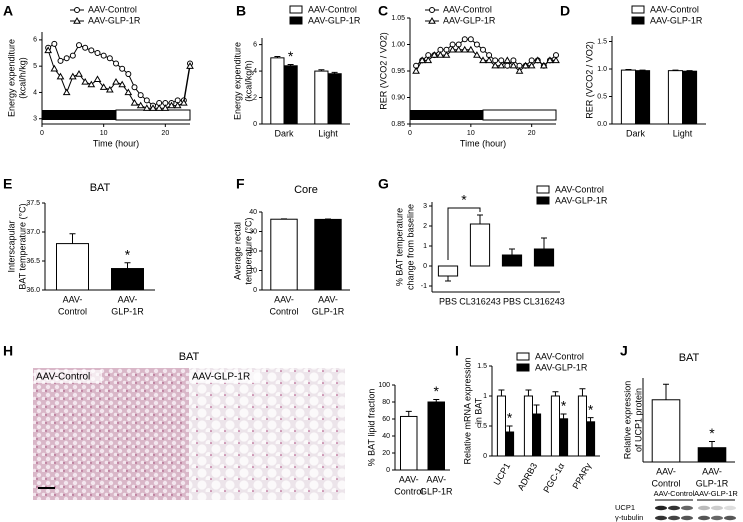  Describe the element at coordinates (384, 385) in the screenshot. I see `y-tick-label: 100` at that location.